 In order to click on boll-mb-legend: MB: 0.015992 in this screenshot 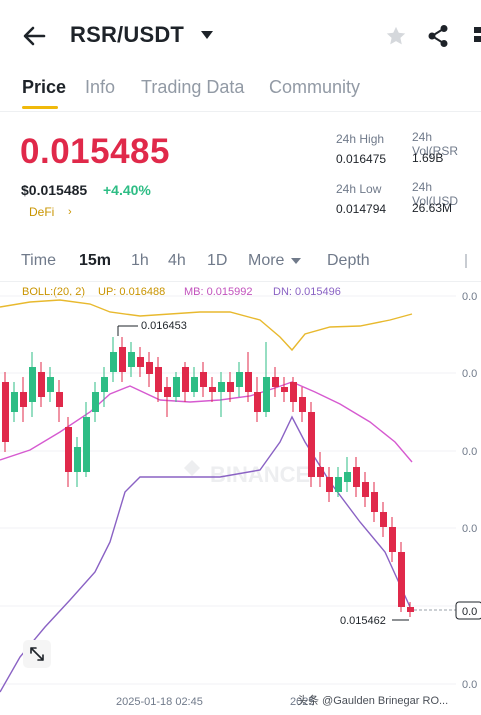, I will do `click(218, 292)`.